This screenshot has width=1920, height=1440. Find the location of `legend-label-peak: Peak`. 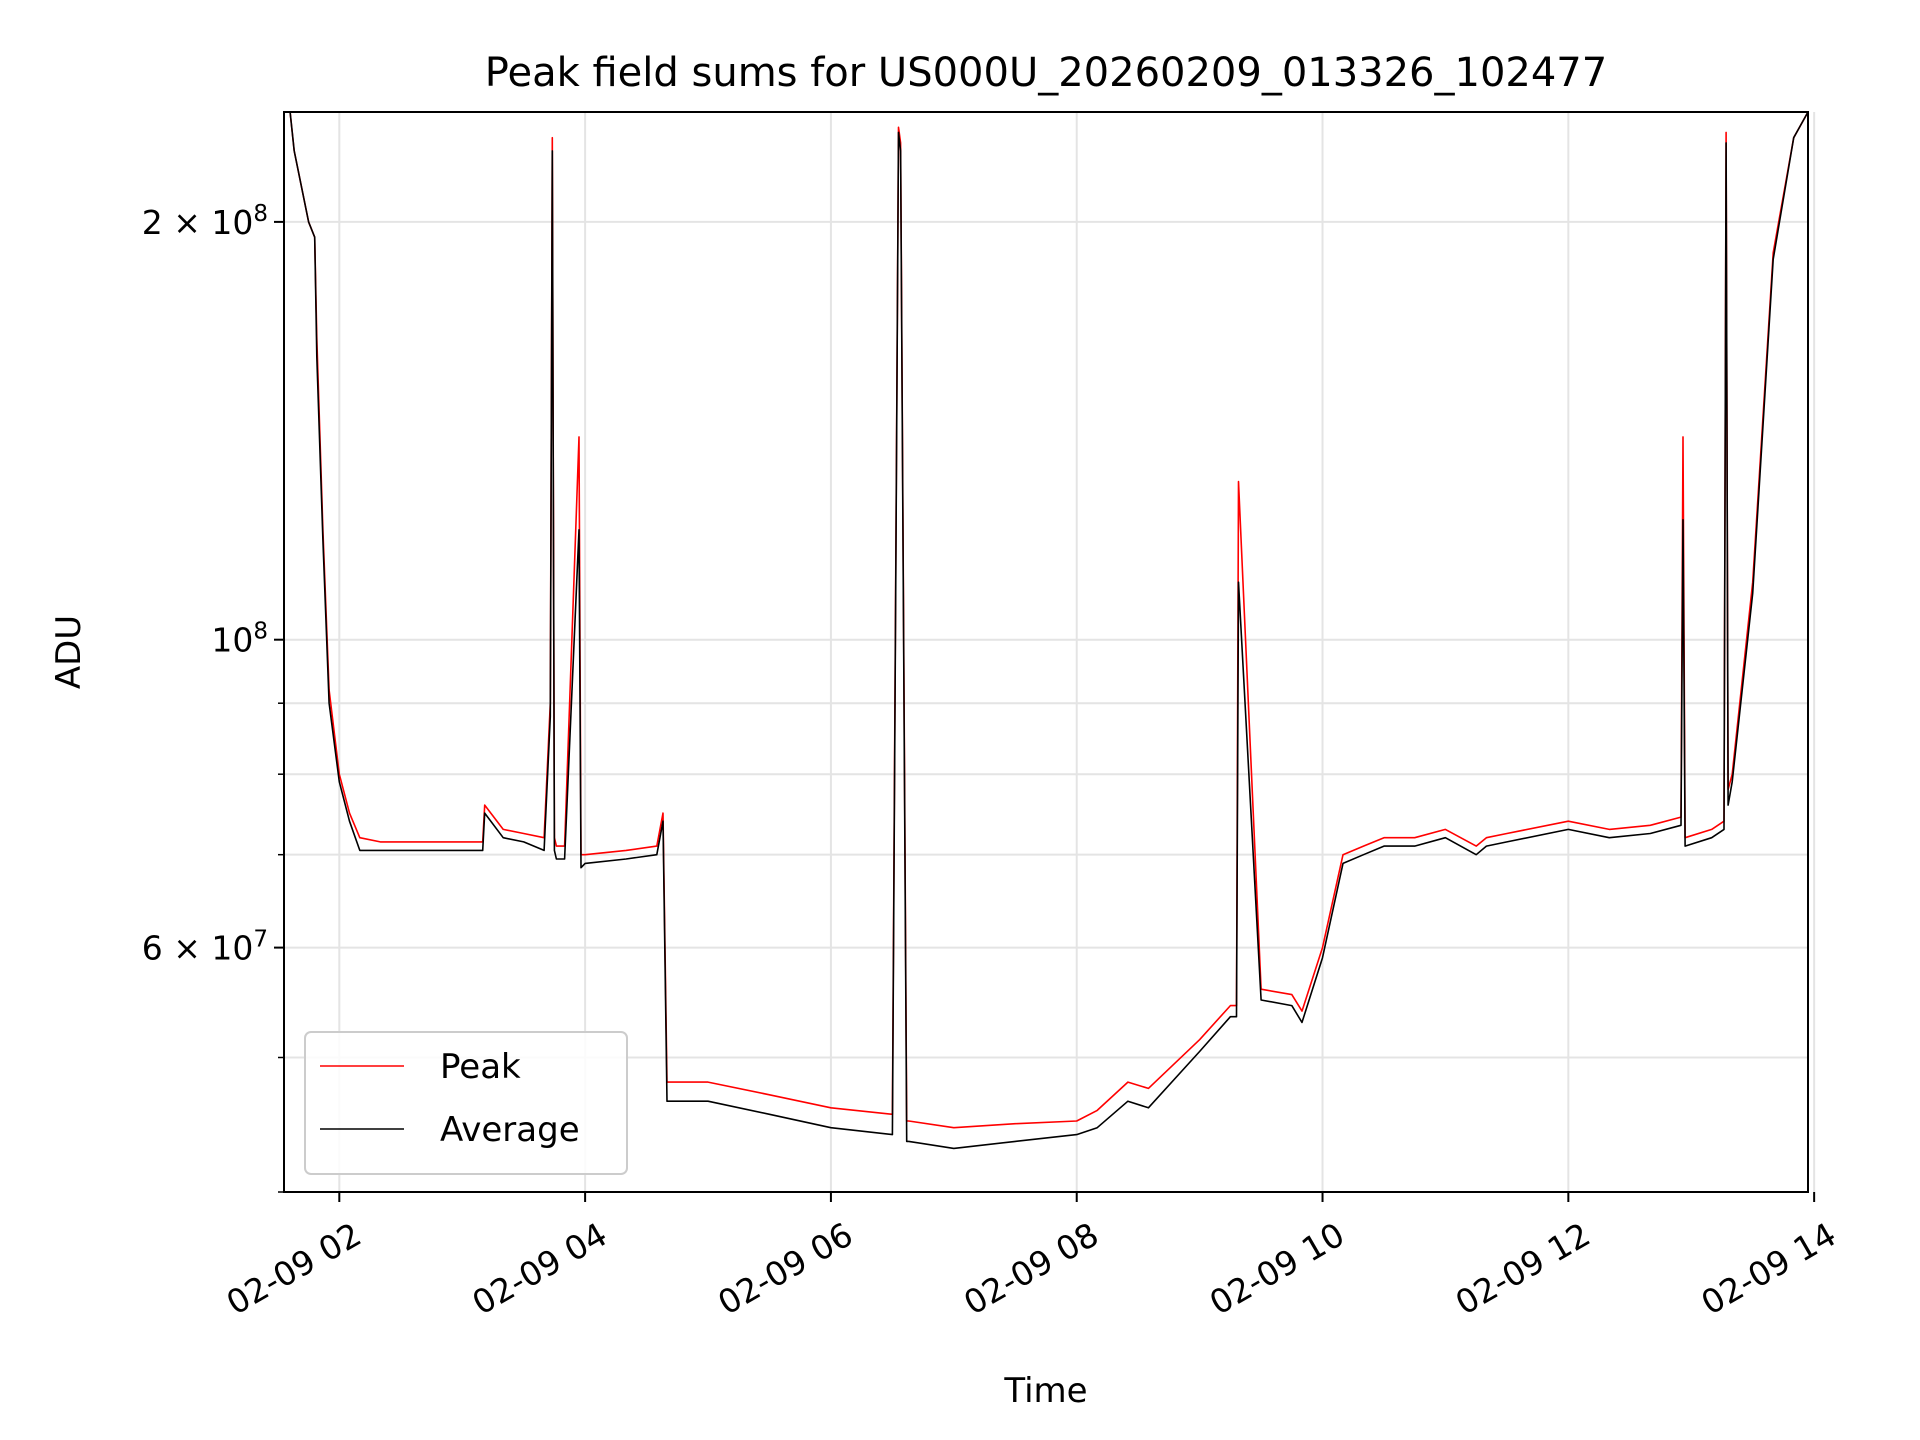

legend-label-peak: Peak is located at coordinates (480, 1067).